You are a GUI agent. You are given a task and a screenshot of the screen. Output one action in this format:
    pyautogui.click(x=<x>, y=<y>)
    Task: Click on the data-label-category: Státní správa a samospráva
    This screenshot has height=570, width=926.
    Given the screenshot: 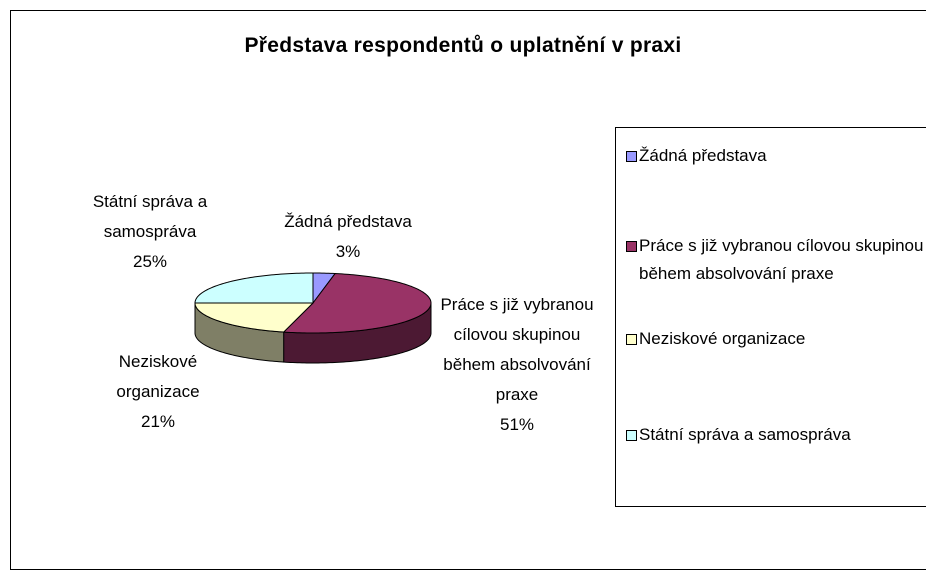 What is the action you would take?
    pyautogui.click(x=150, y=216)
    